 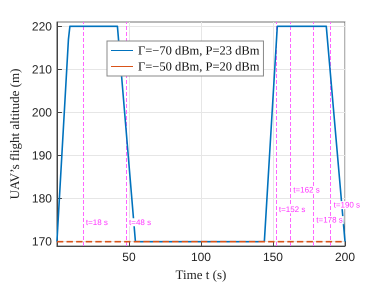 I want to click on legend-label: Γ=−50 dBm, P=20 dBm, so click(x=199, y=67).